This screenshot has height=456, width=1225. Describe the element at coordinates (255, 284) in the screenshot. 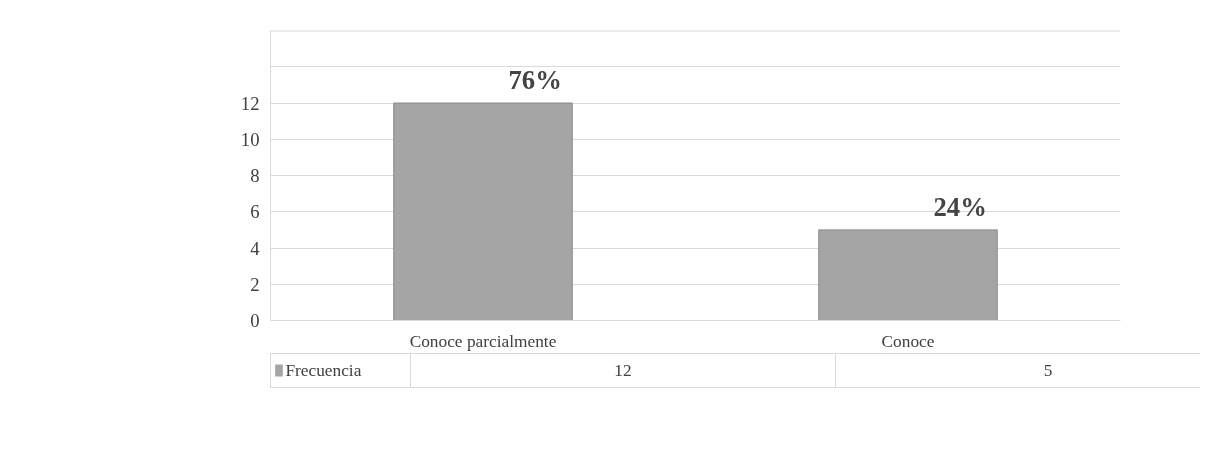

I see `y-tick-label: 2` at that location.